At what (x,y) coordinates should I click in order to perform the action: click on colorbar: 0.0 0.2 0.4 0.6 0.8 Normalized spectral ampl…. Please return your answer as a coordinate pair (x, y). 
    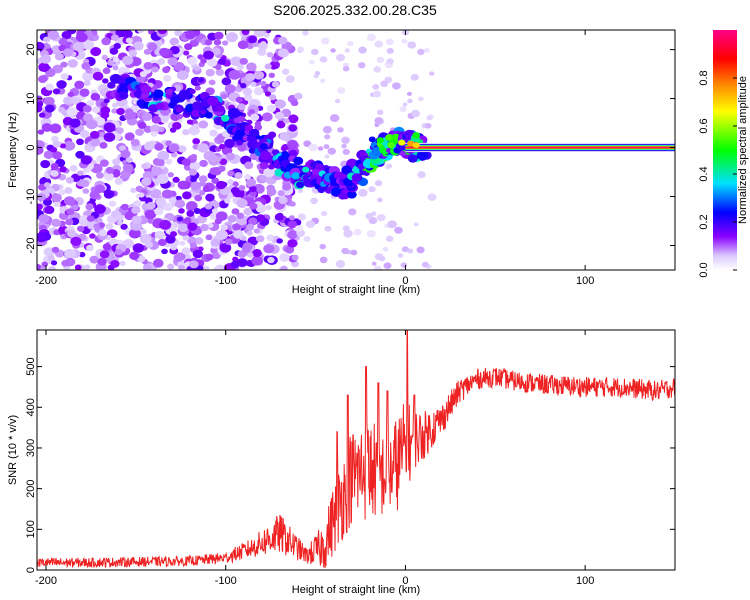
    Looking at the image, I should click on (723, 154).